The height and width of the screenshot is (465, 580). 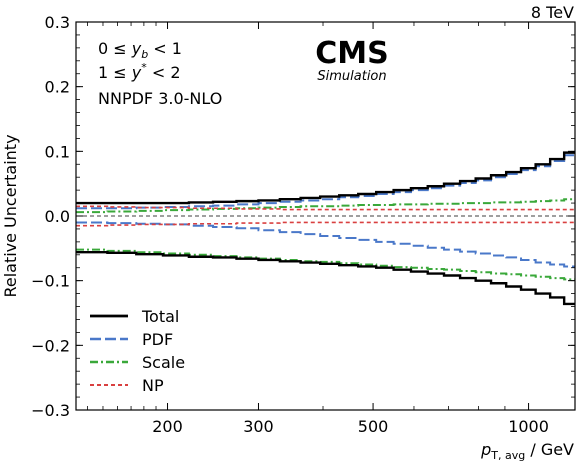 What do you see at coordinates (351, 53) in the screenshot?
I see `cms-logo: CMS` at bounding box center [351, 53].